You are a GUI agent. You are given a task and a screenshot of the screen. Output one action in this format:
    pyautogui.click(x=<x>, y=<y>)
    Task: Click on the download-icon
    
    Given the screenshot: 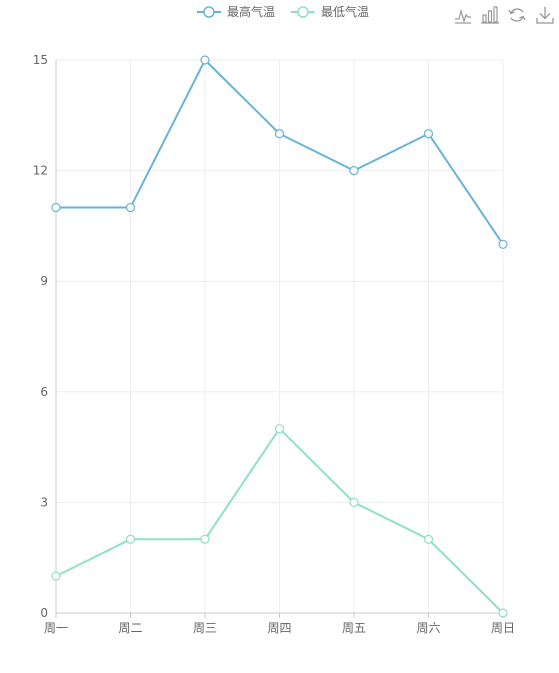 What is the action you would take?
    pyautogui.click(x=545, y=15)
    